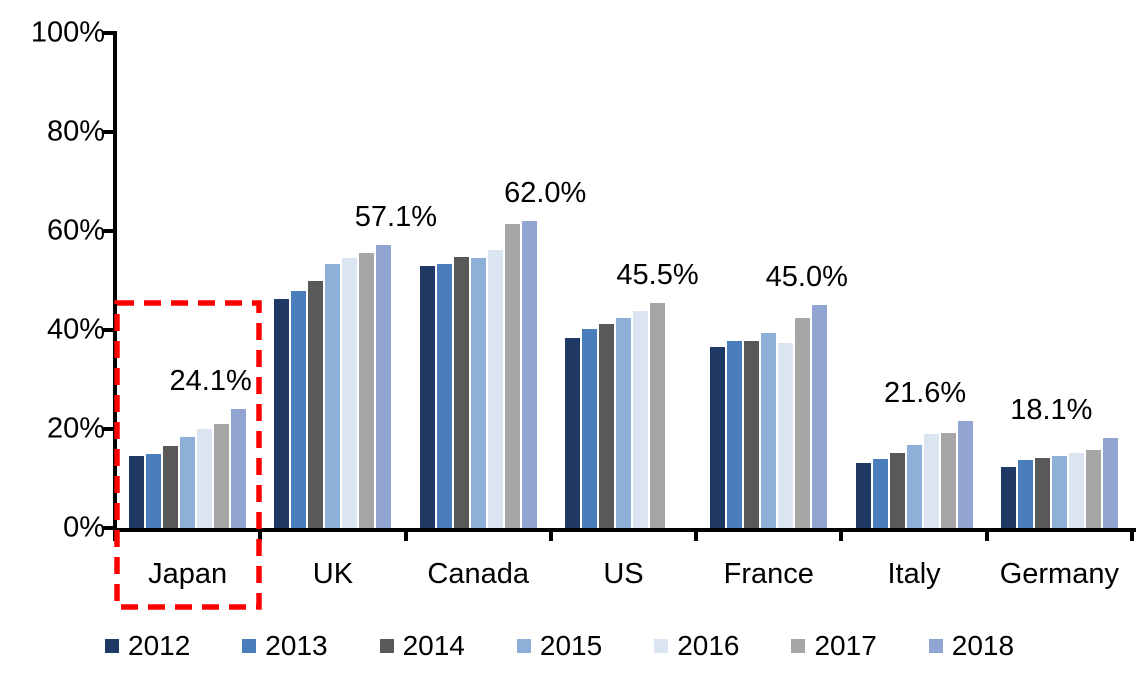 The height and width of the screenshot is (683, 1142). I want to click on bar-2018-italy, so click(965, 474).